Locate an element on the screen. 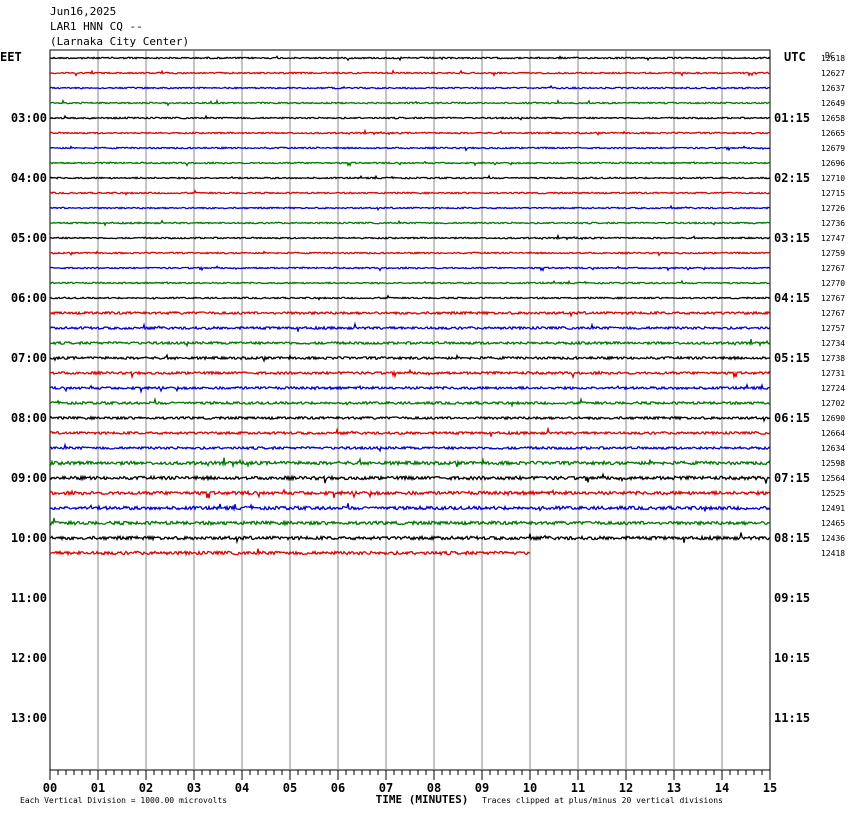  dc-offset-label: 12658 is located at coordinates (833, 118).